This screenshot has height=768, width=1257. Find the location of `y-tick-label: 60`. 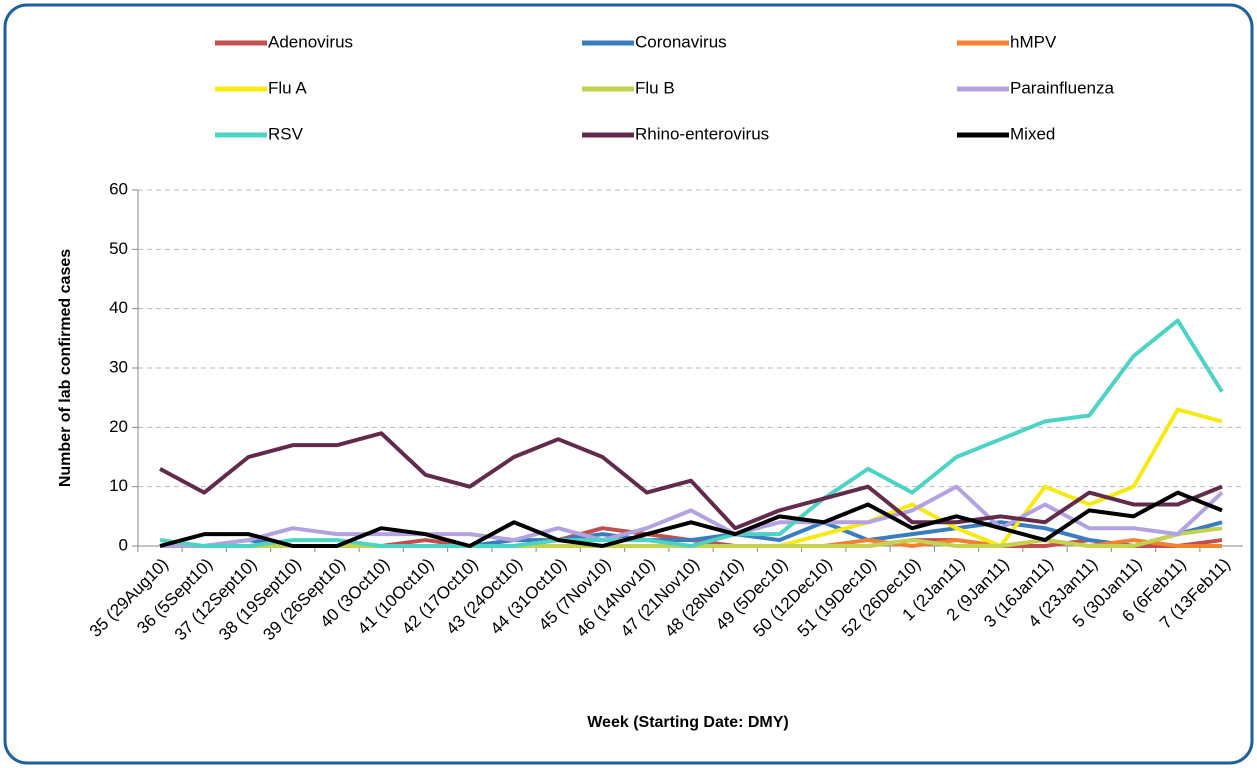

y-tick-label: 60 is located at coordinates (118, 188).